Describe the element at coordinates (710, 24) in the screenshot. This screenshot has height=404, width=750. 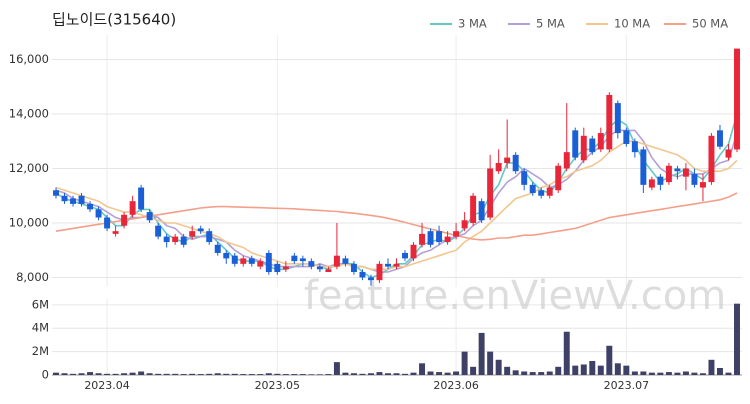
I see `legend-label: 50 MA` at that location.